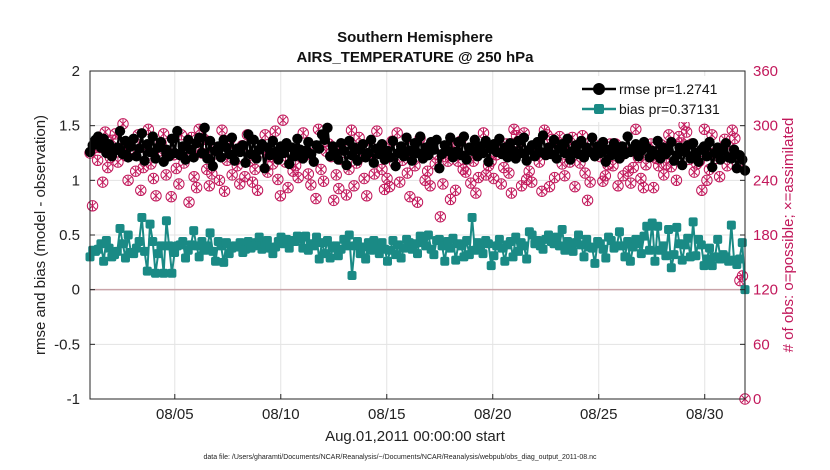 The image size is (830, 470). Describe the element at coordinates (759, 235) in the screenshot. I see `y-axis-right: 0 60 120 180 240 300 360` at that location.